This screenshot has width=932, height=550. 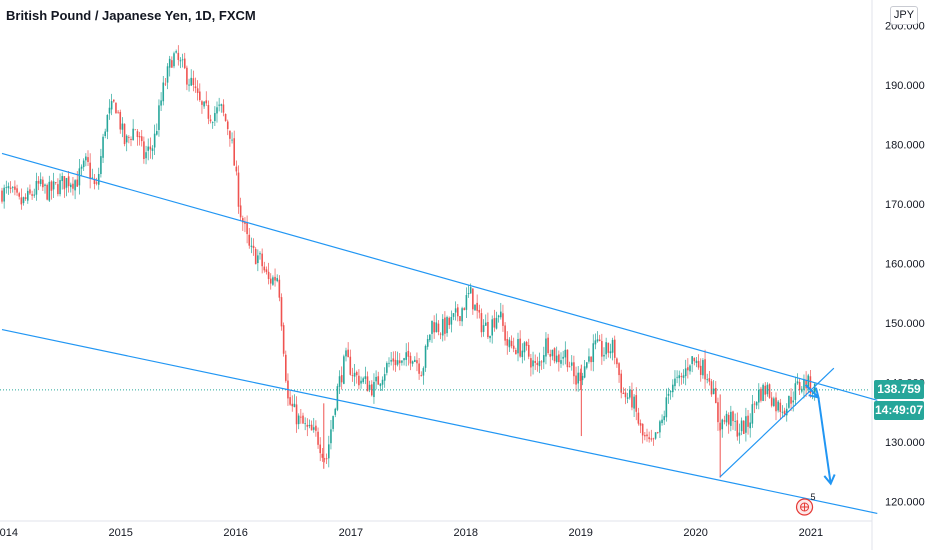 What do you see at coordinates (580, 533) in the screenshot?
I see `x-tick-label: 2019` at bounding box center [580, 533].